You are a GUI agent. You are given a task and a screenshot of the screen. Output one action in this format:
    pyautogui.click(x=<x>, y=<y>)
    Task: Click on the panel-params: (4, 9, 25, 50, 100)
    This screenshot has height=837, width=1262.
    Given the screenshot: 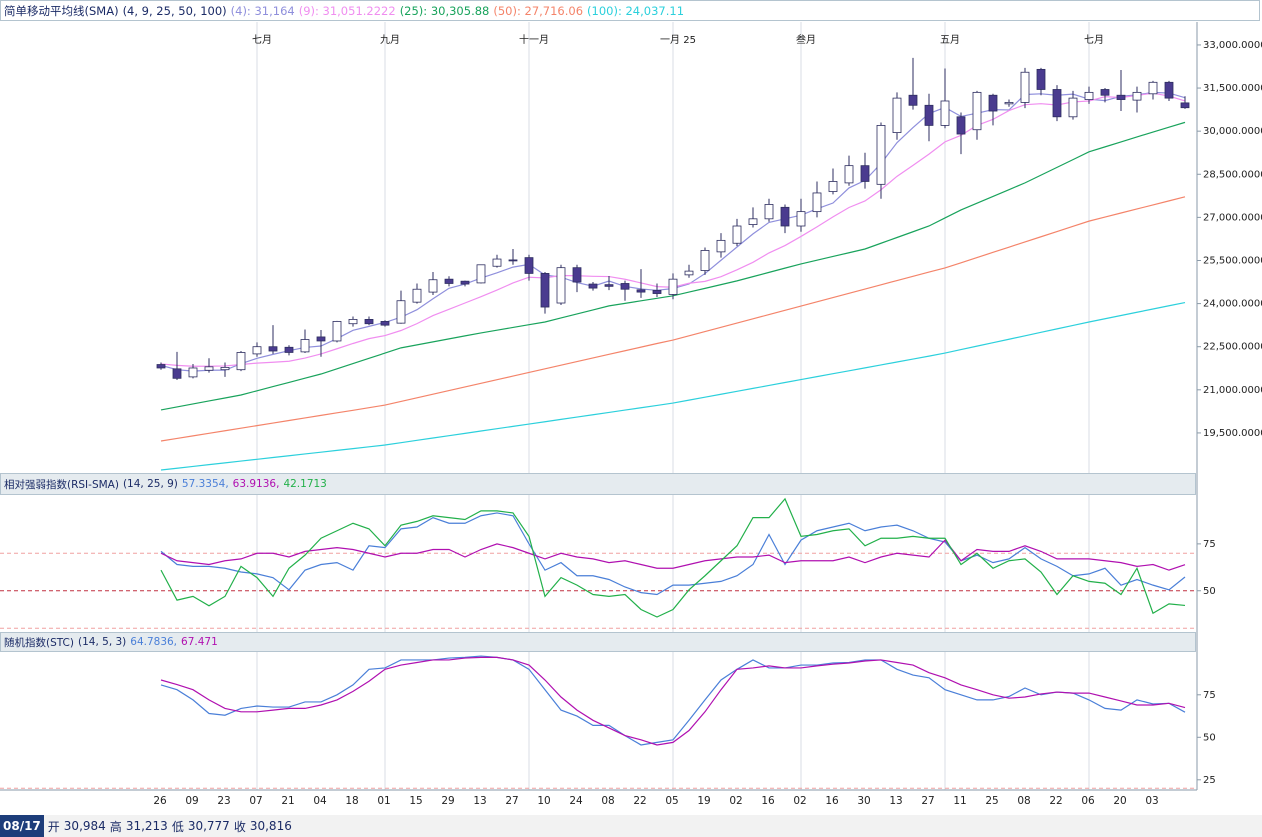 What is the action you would take?
    pyautogui.click(x=174, y=10)
    